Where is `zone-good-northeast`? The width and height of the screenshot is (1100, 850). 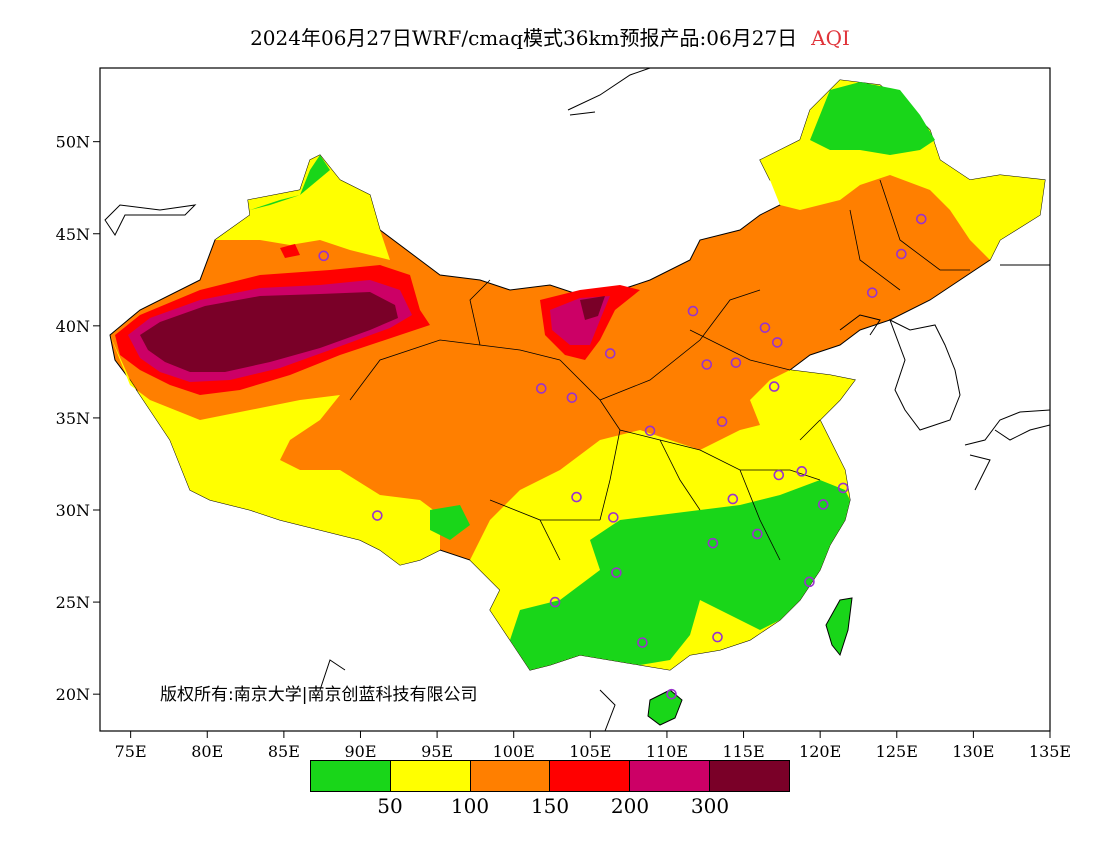
zone-good-northeast is located at coordinates (872, 118).